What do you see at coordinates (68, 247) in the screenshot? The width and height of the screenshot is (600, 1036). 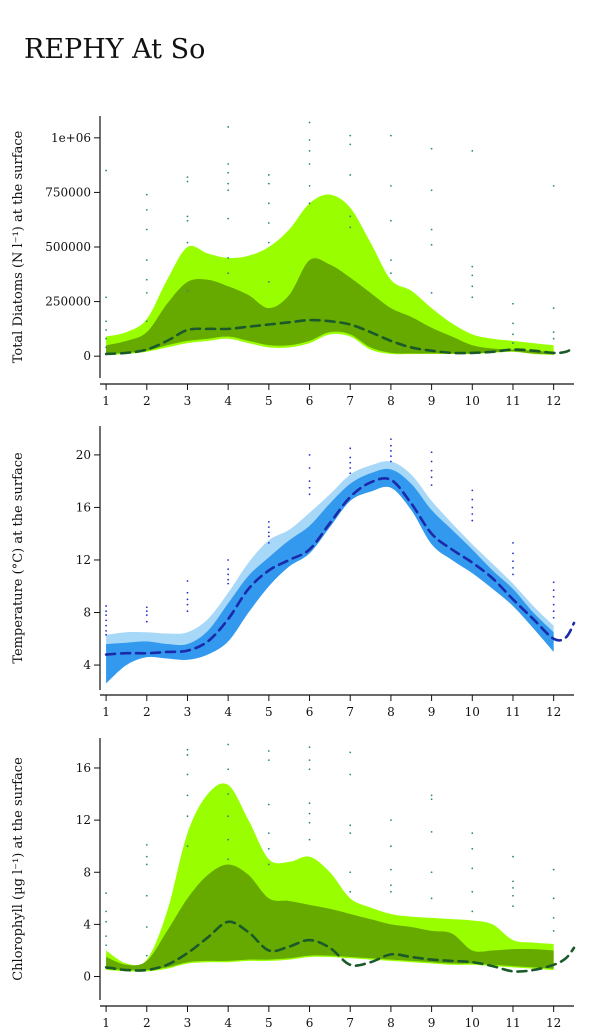 I see `y-tick-label: 500000` at bounding box center [68, 247].